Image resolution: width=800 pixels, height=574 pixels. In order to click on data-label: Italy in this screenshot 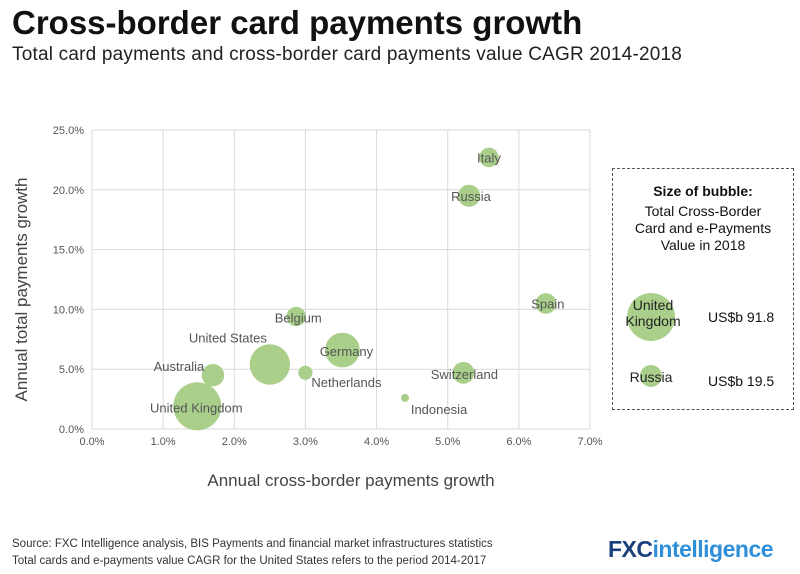, I will do `click(489, 158)`.